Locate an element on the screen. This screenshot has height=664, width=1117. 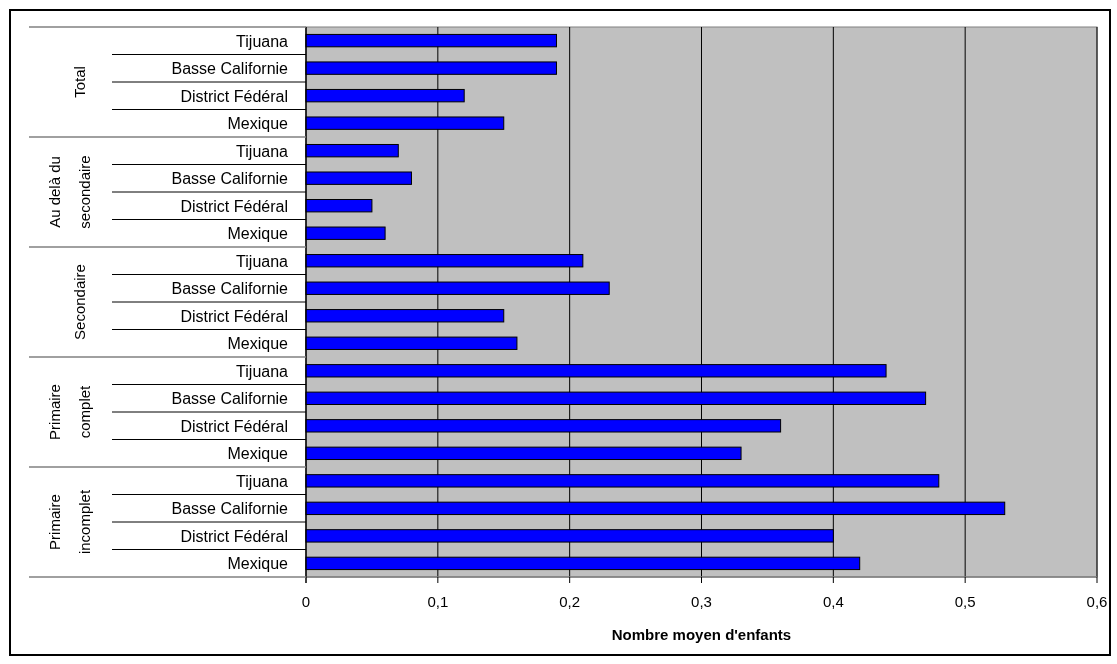
x-tick-label: 0,3 is located at coordinates (701, 601).